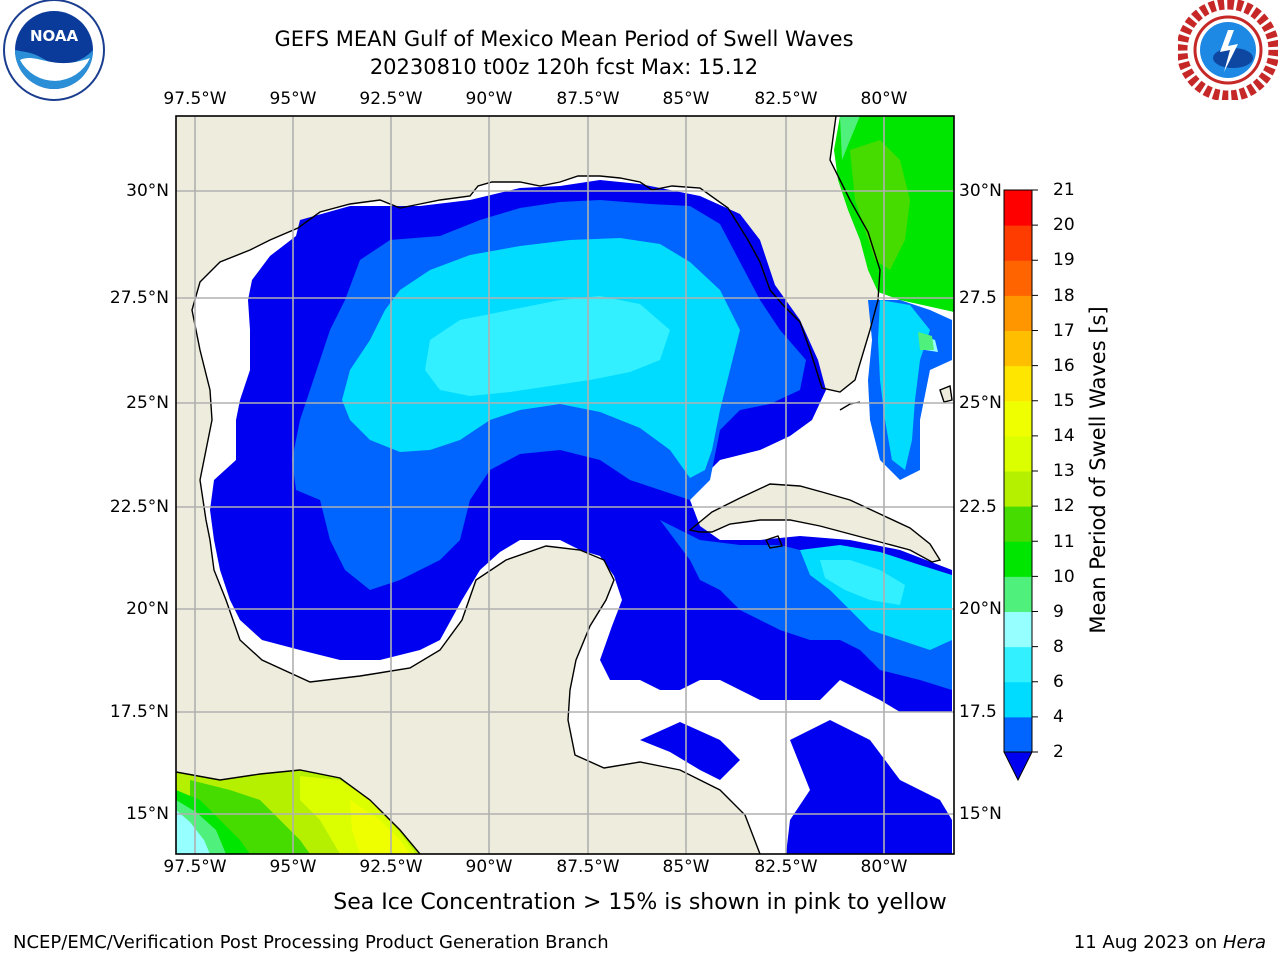  Describe the element at coordinates (293, 867) in the screenshot. I see `lon-tick-bottom: 95°W` at that location.